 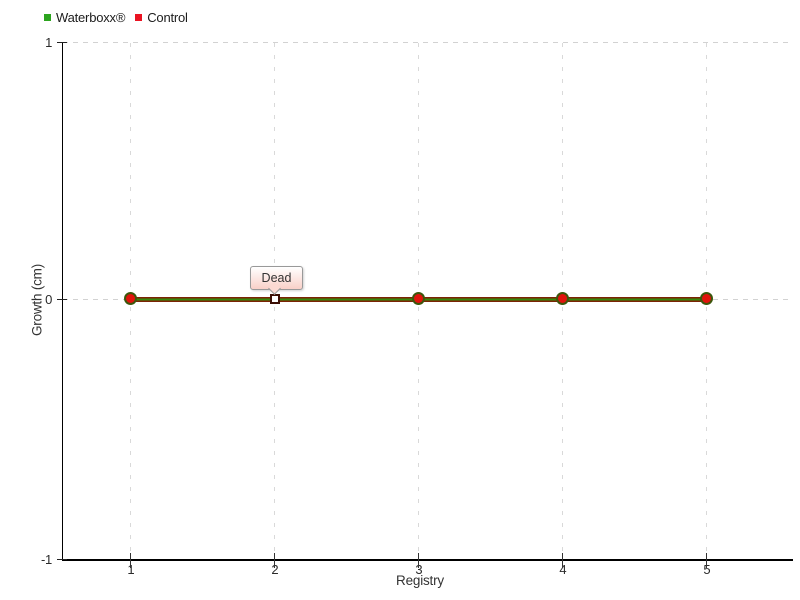 I want to click on y-axis-line, so click(x=62, y=301).